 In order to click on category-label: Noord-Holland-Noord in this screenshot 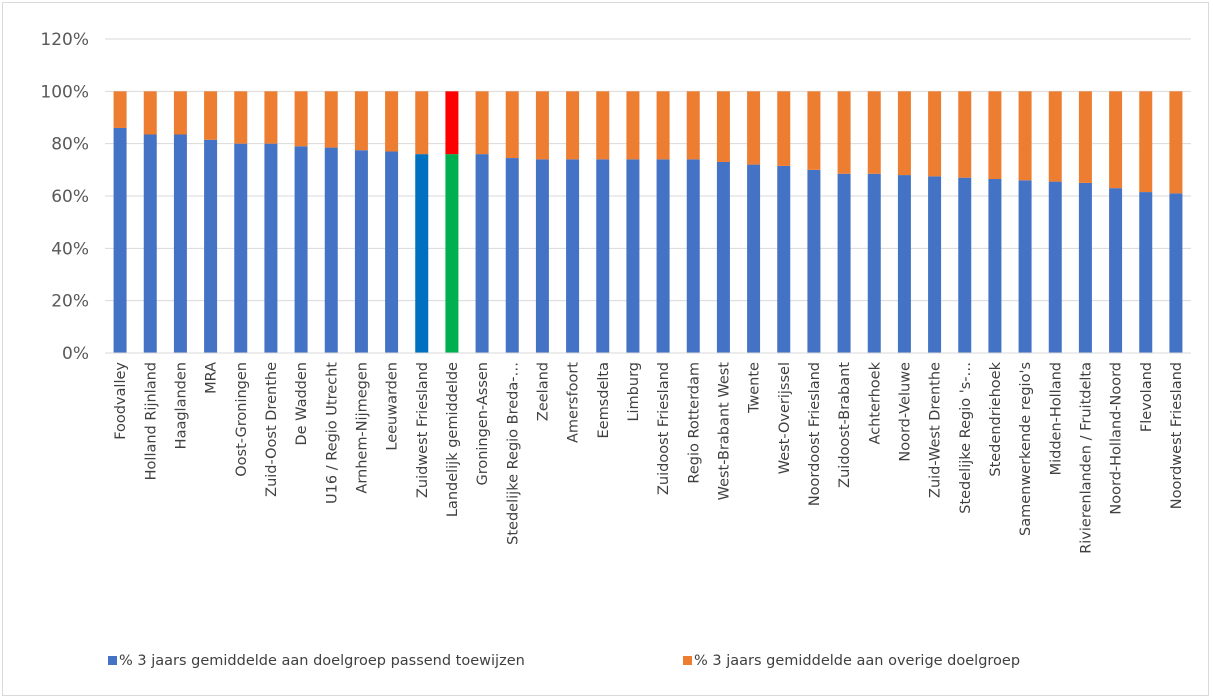, I will do `click(1117, 438)`.